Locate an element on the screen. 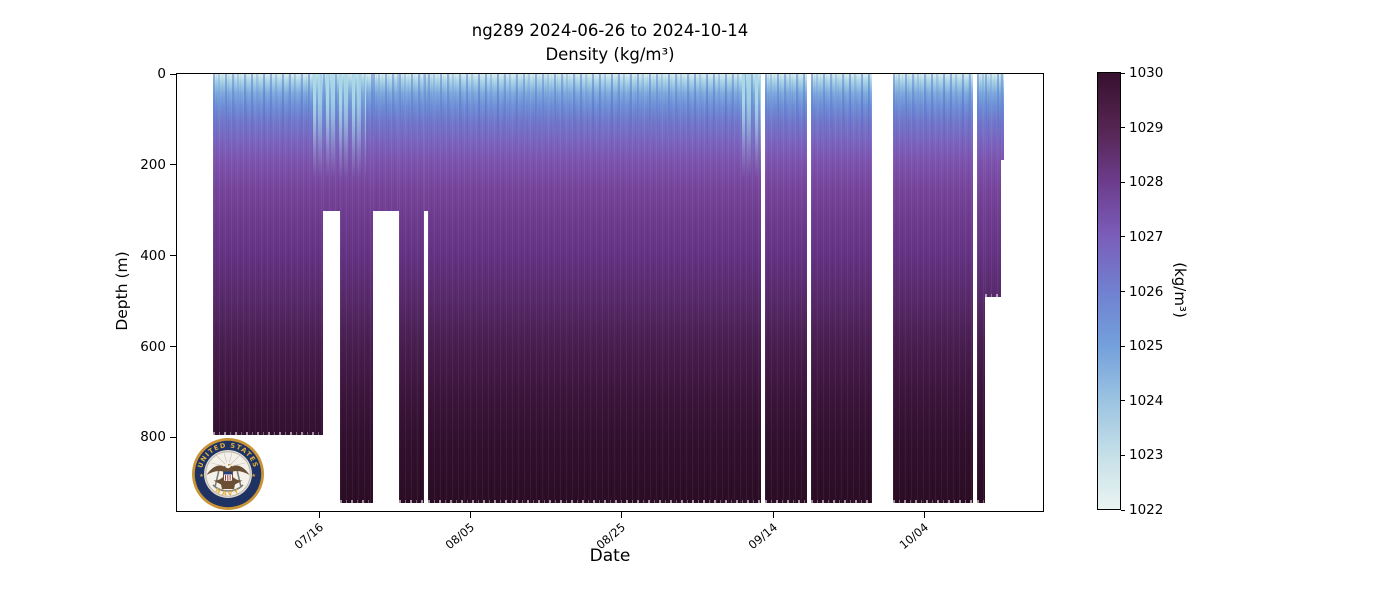 Image resolution: width=1400 pixels, height=600 pixels. shield-chief is located at coordinates (228, 473).